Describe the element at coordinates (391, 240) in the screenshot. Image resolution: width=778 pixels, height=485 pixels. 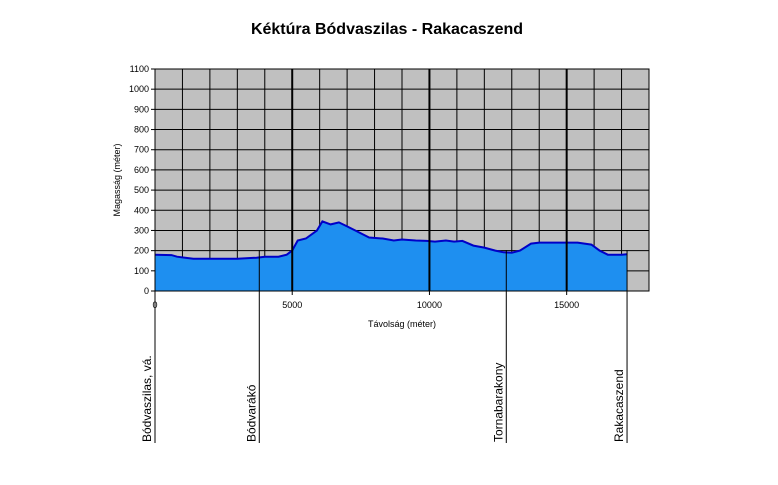
I see `elevation-line` at that location.